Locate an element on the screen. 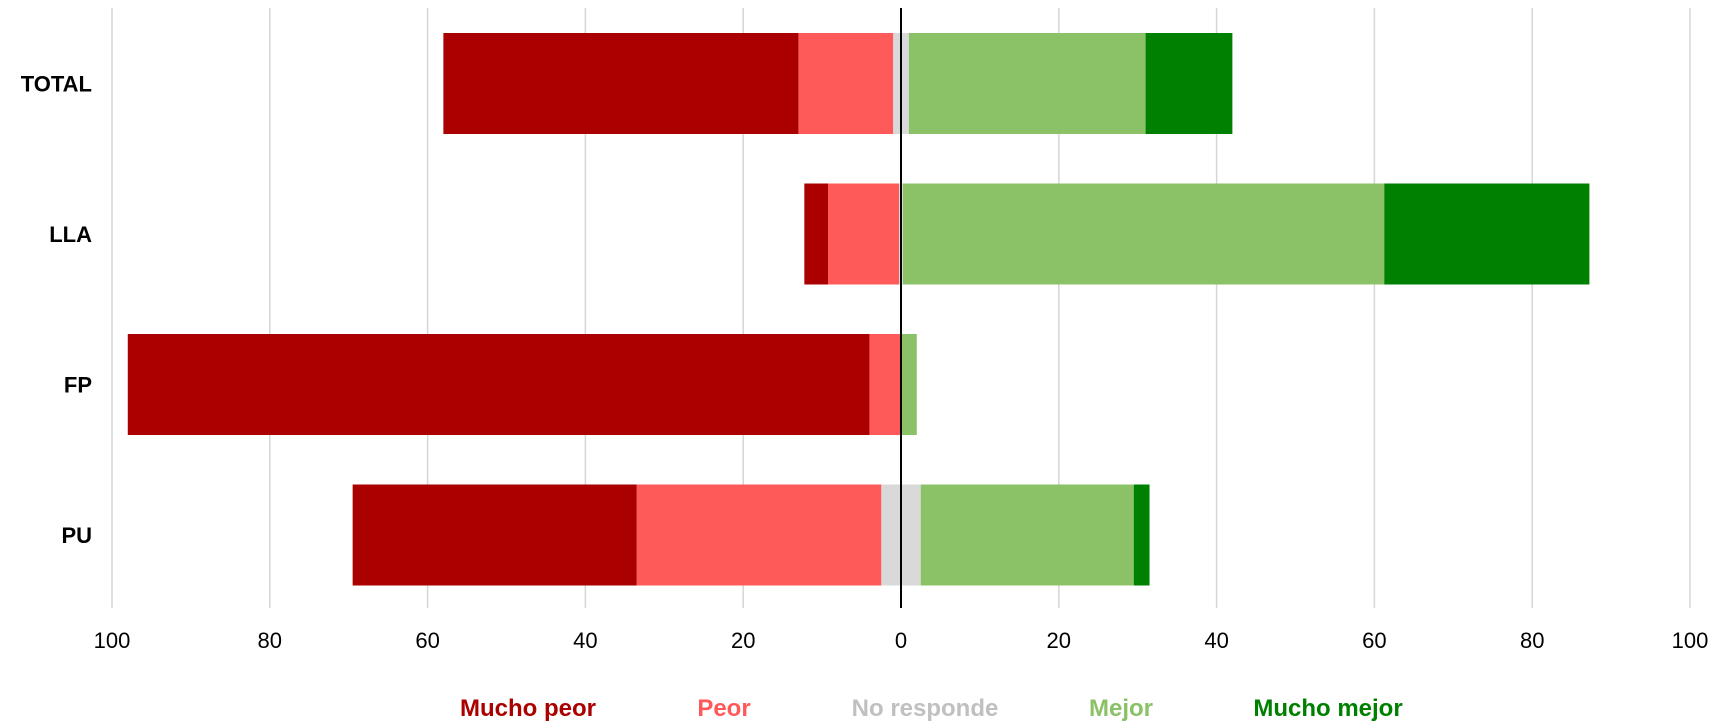 The height and width of the screenshot is (724, 1717). category-label: TOTAL is located at coordinates (56, 84).